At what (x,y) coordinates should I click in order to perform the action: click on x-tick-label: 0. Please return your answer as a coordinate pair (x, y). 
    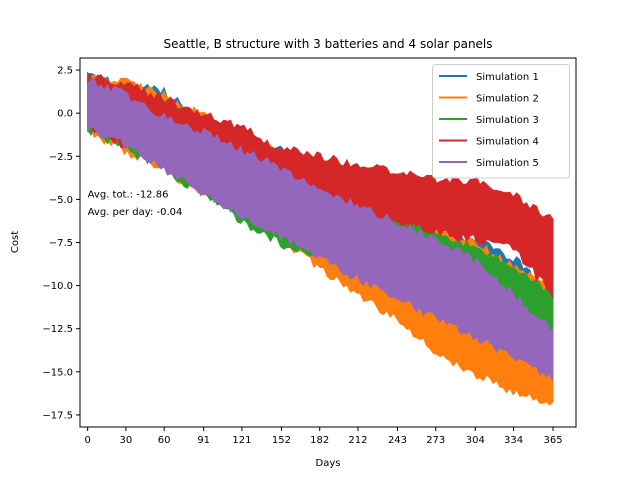
    Looking at the image, I should click on (87, 440).